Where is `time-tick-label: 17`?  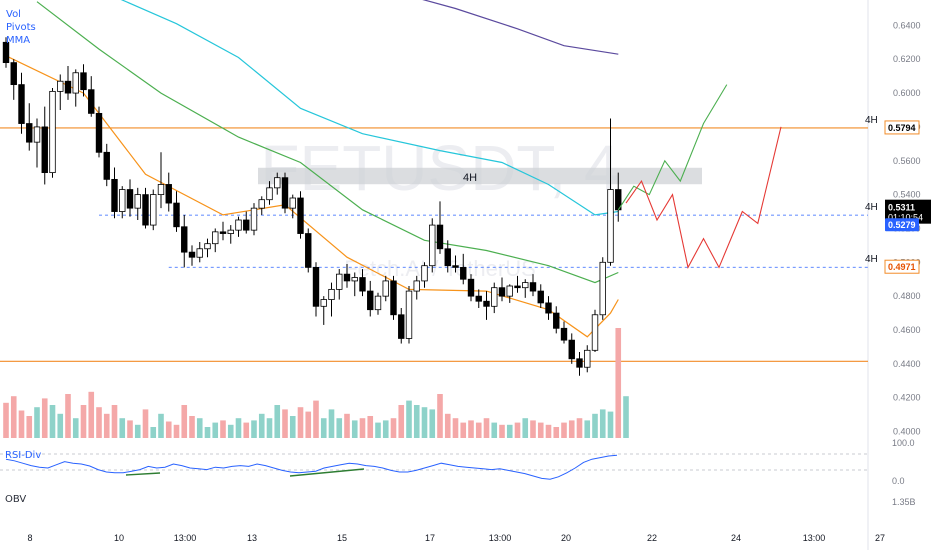
time-tick-label: 17 is located at coordinates (430, 538).